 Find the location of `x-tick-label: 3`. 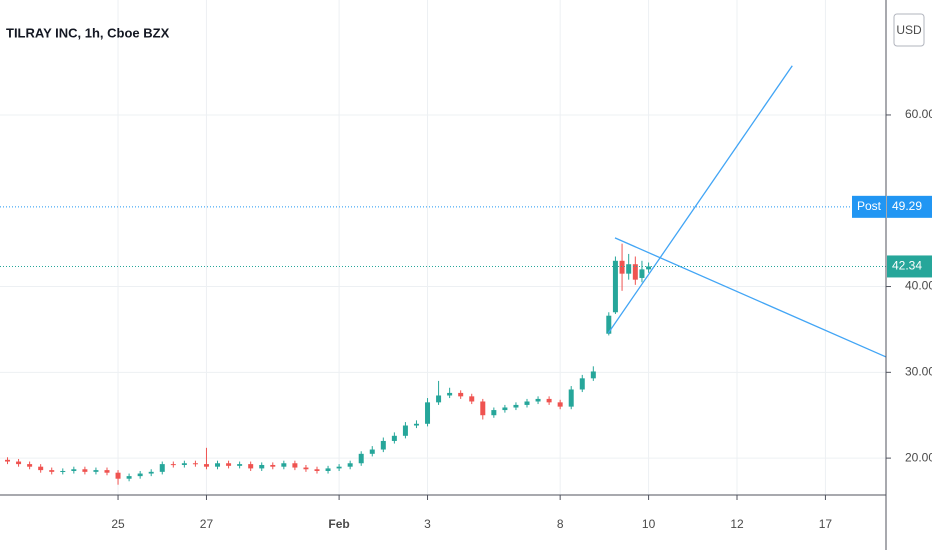

x-tick-label: 3 is located at coordinates (427, 524).